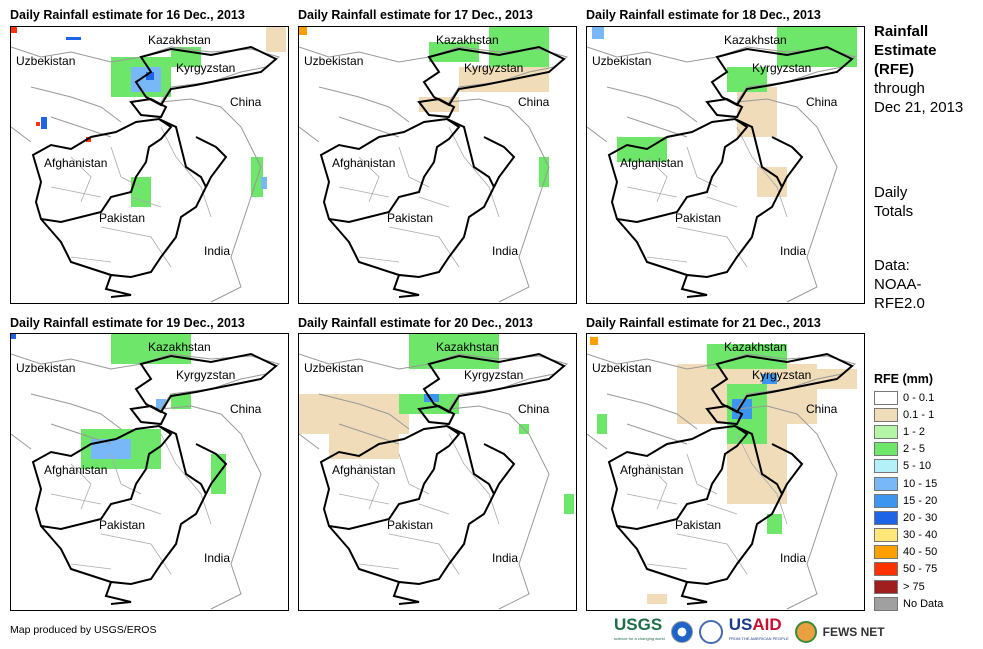  I want to click on data-source: Data: NOAA- RFE2.0, so click(899, 284).